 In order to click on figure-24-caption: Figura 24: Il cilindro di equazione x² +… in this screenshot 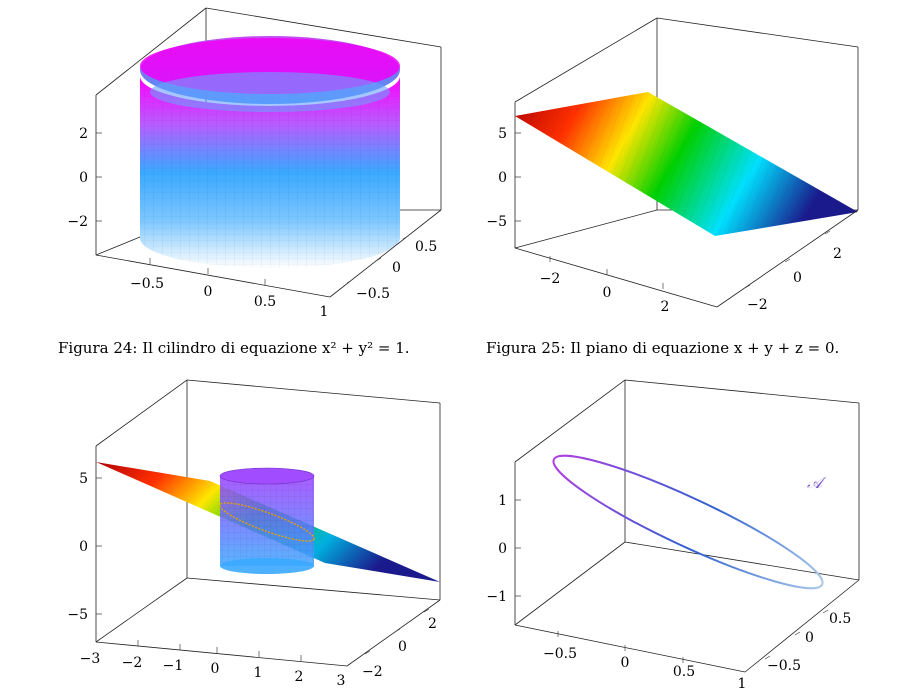, I will do `click(234, 348)`.